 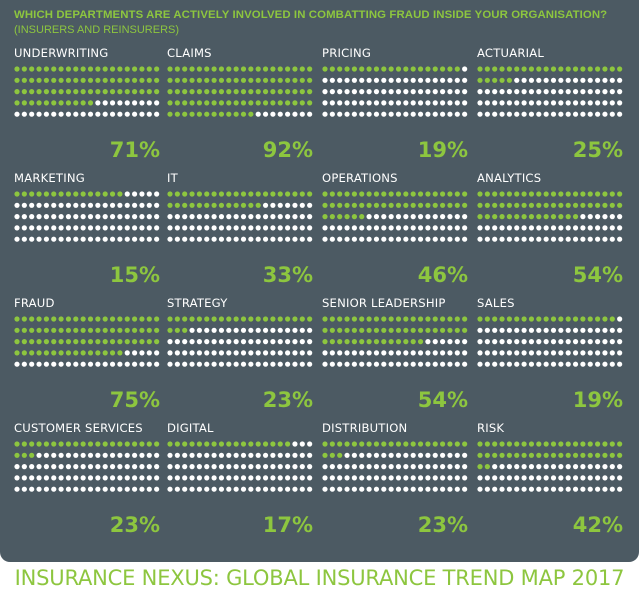 I want to click on dept-label: CLAIMS, so click(x=189, y=53).